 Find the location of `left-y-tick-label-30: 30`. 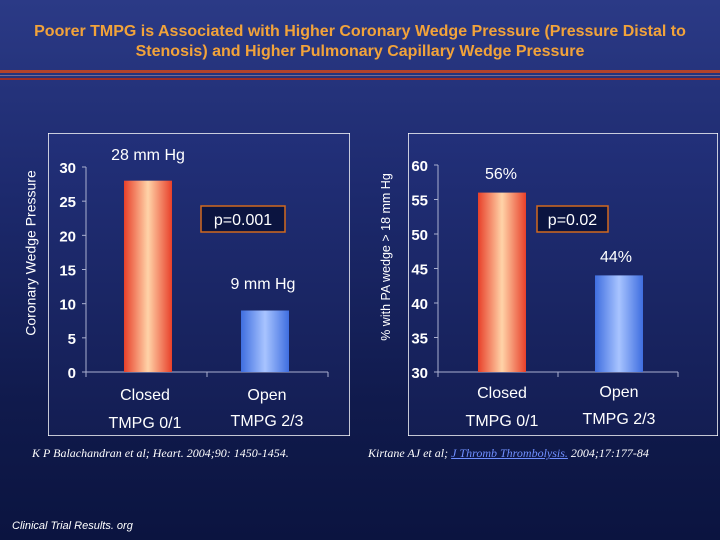

left-y-tick-label-30: 30 is located at coordinates (67, 168).